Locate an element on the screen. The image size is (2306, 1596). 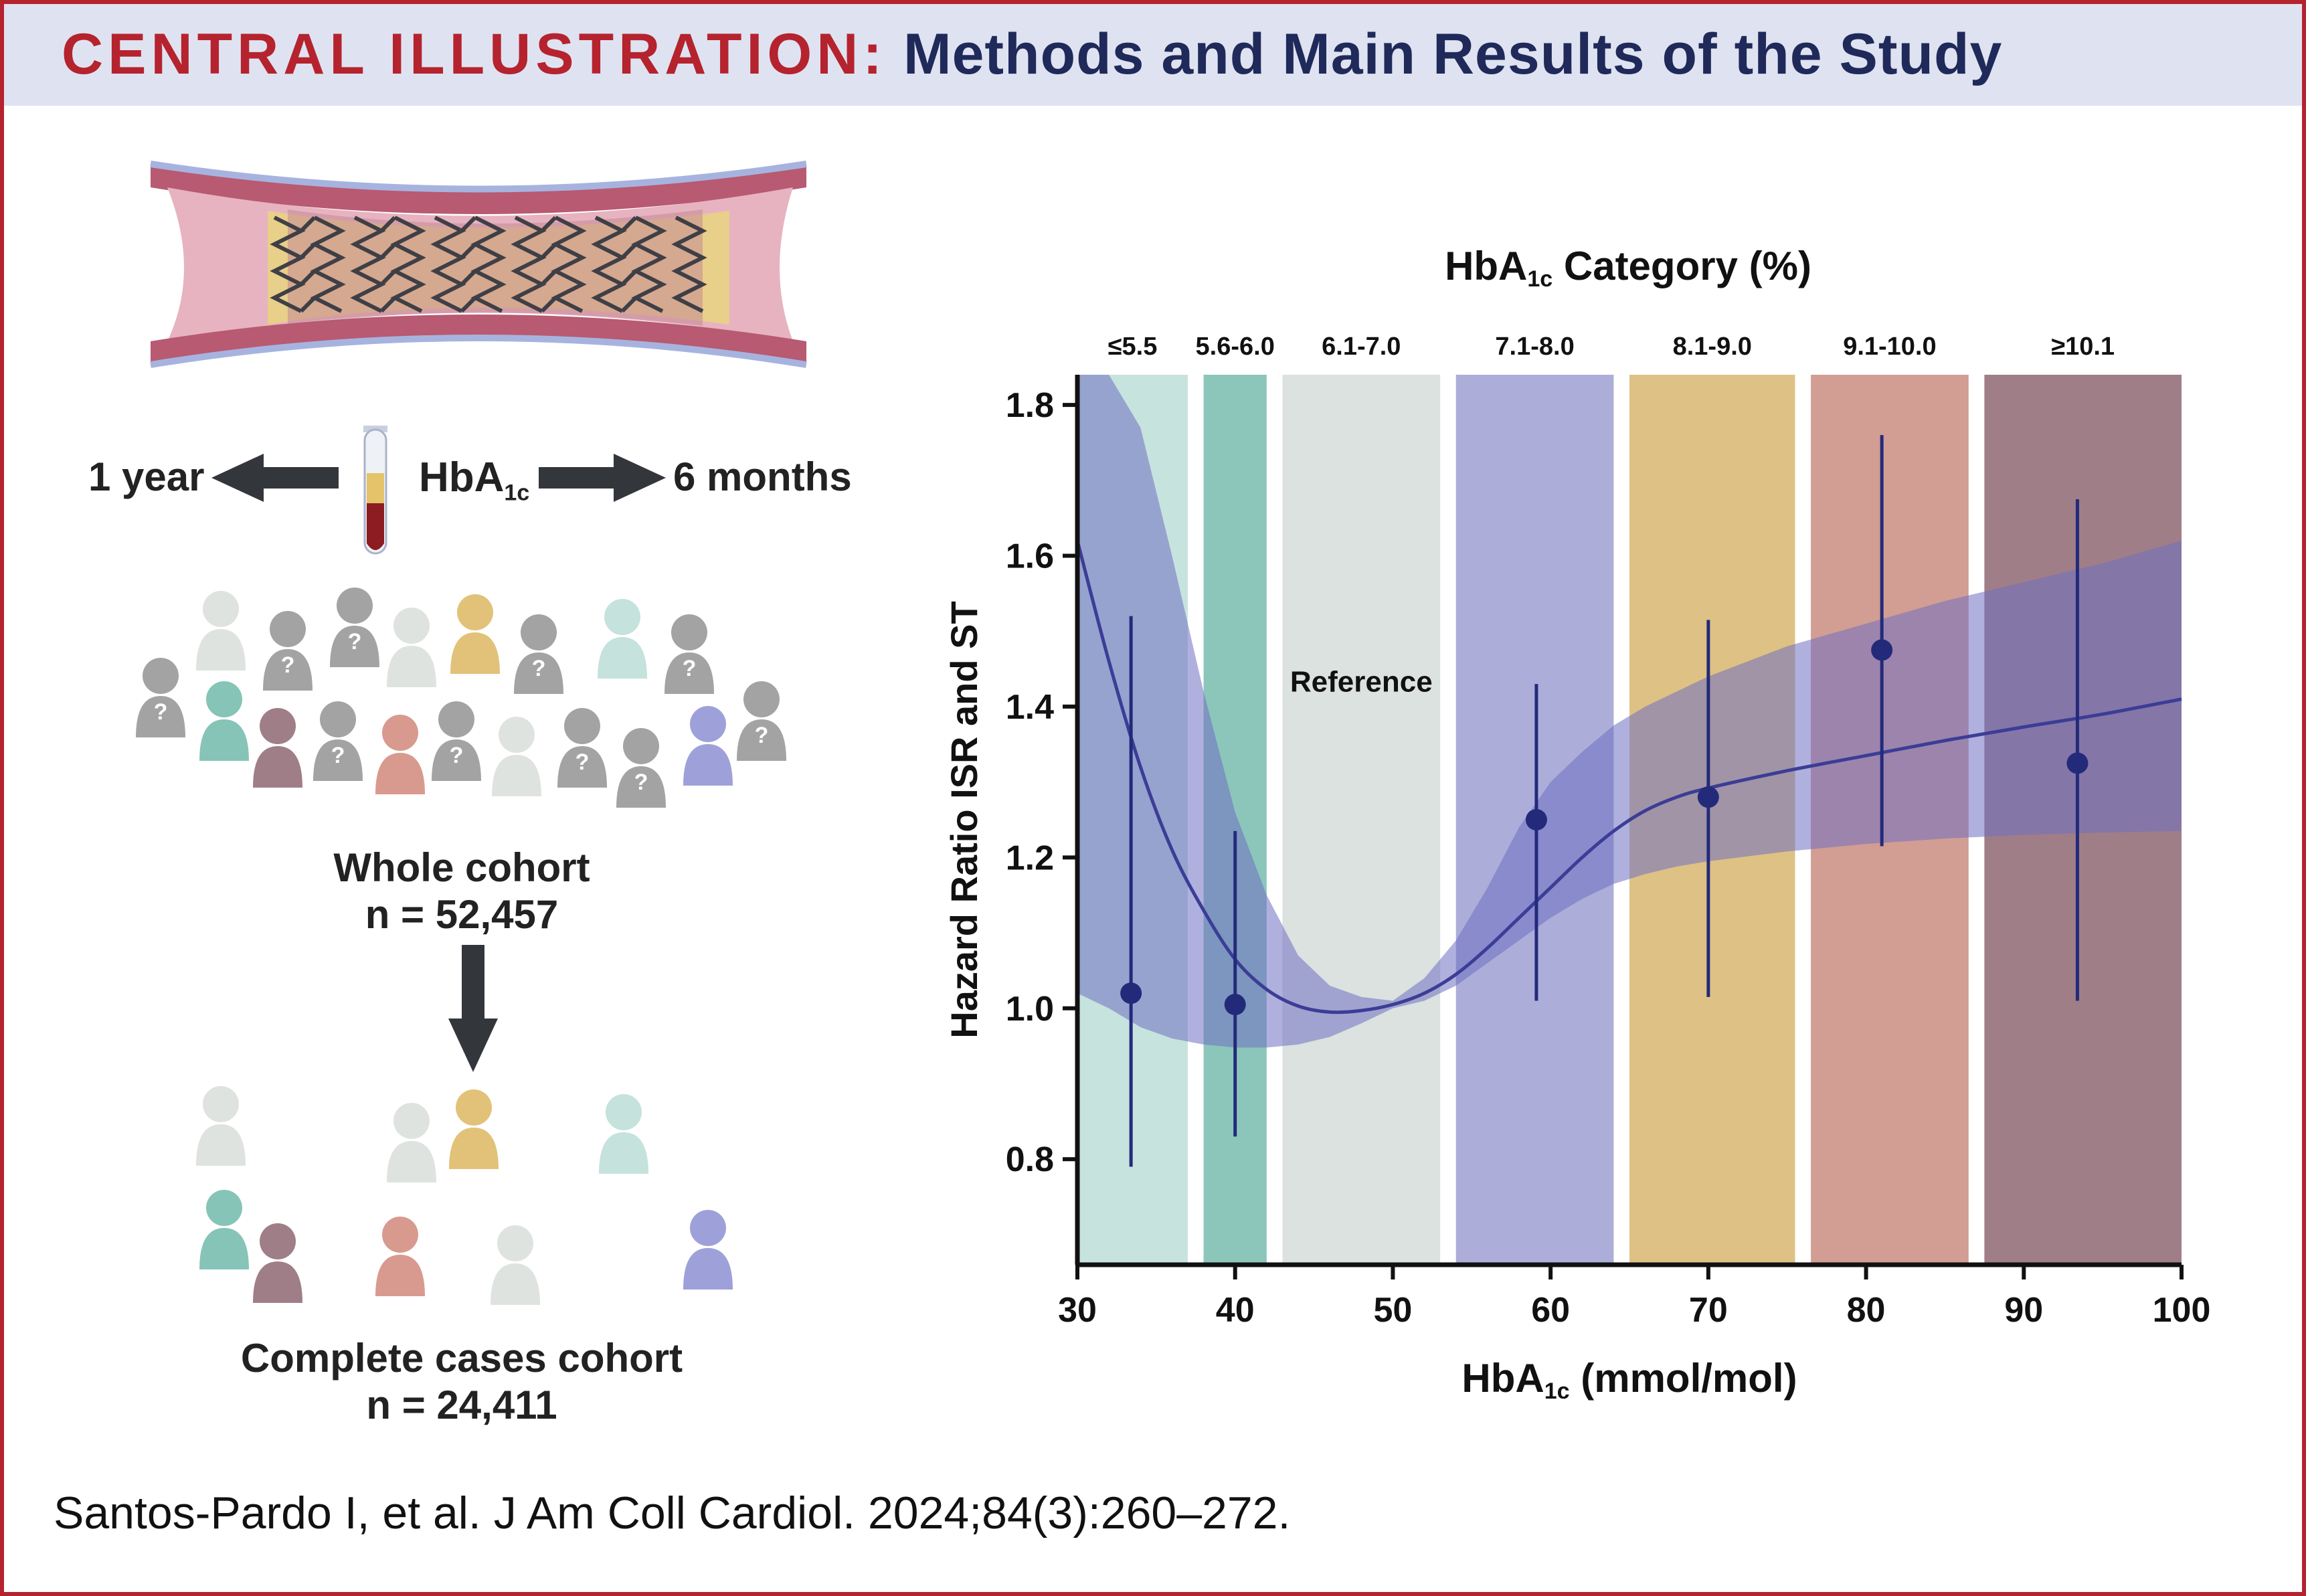
x-tick-label: 90 is located at coordinates (2023, 1310).